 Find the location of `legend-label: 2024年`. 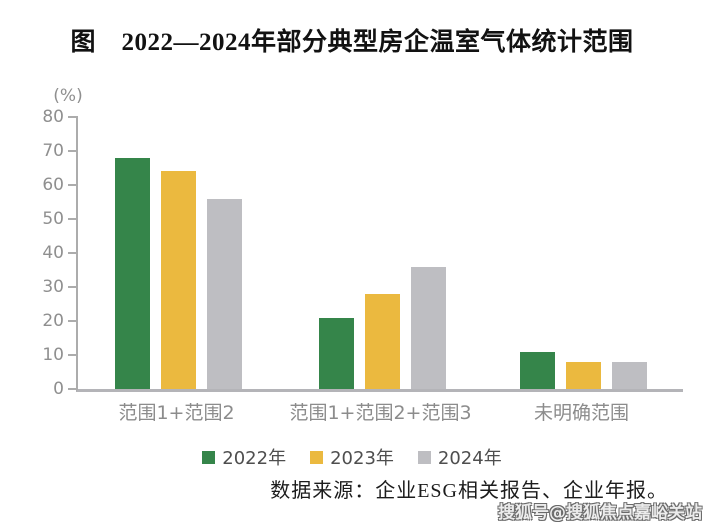

legend-label: 2024年 is located at coordinates (469, 458).